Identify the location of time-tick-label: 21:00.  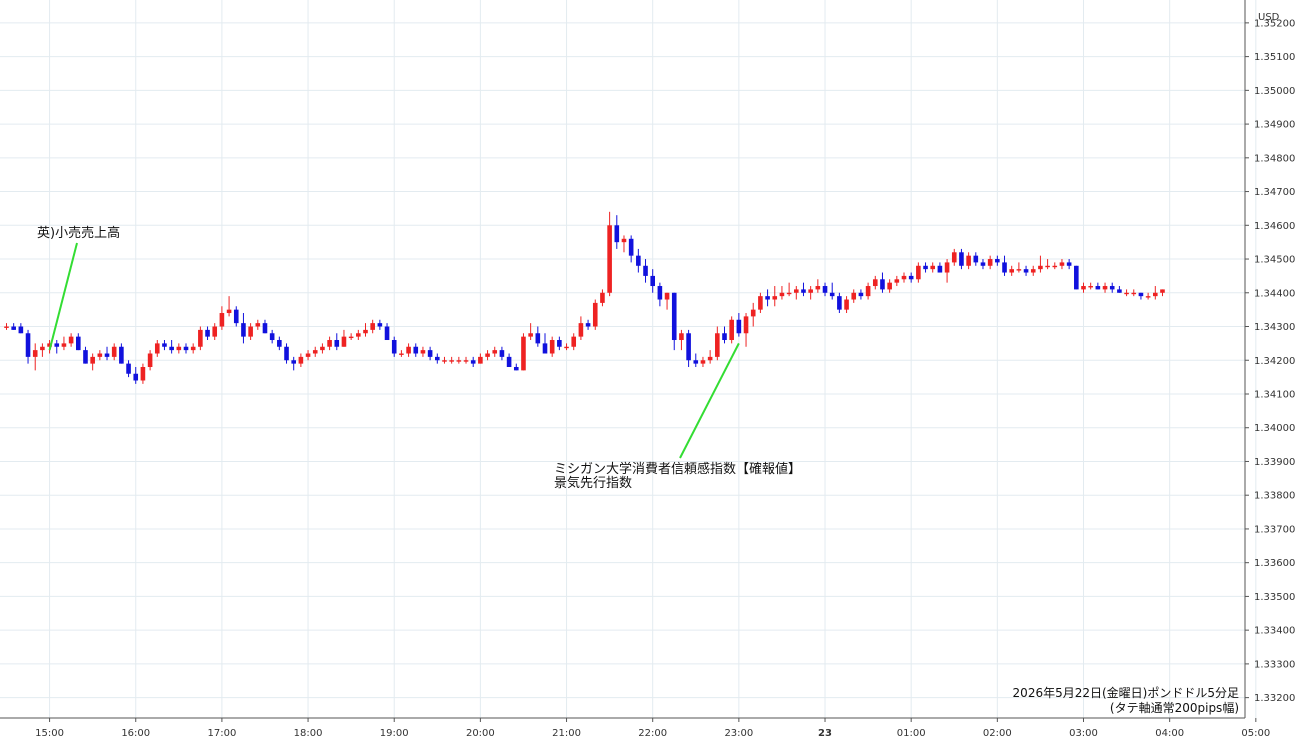
(566, 733).